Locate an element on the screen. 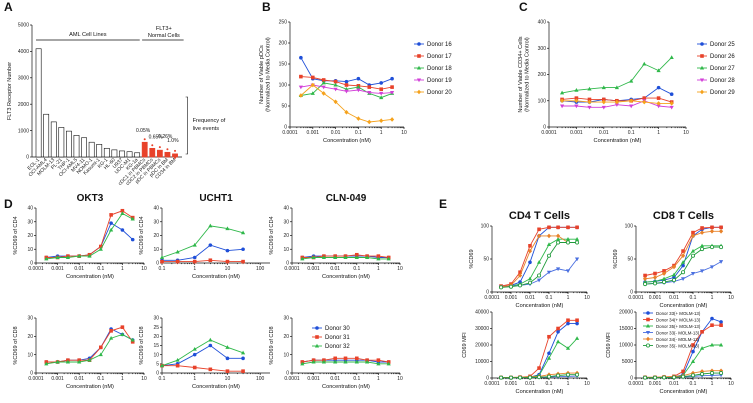  y-tick-label: 100 is located at coordinates (542, 101).